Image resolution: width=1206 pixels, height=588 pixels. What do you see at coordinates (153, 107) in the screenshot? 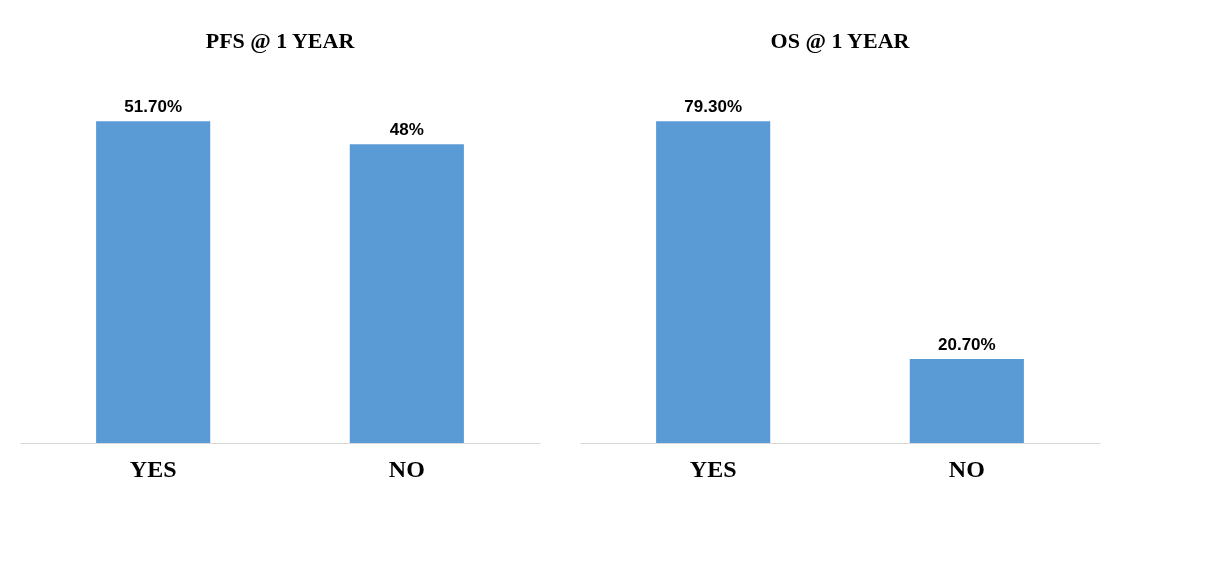
I see `data-label: 51.70%` at bounding box center [153, 107].